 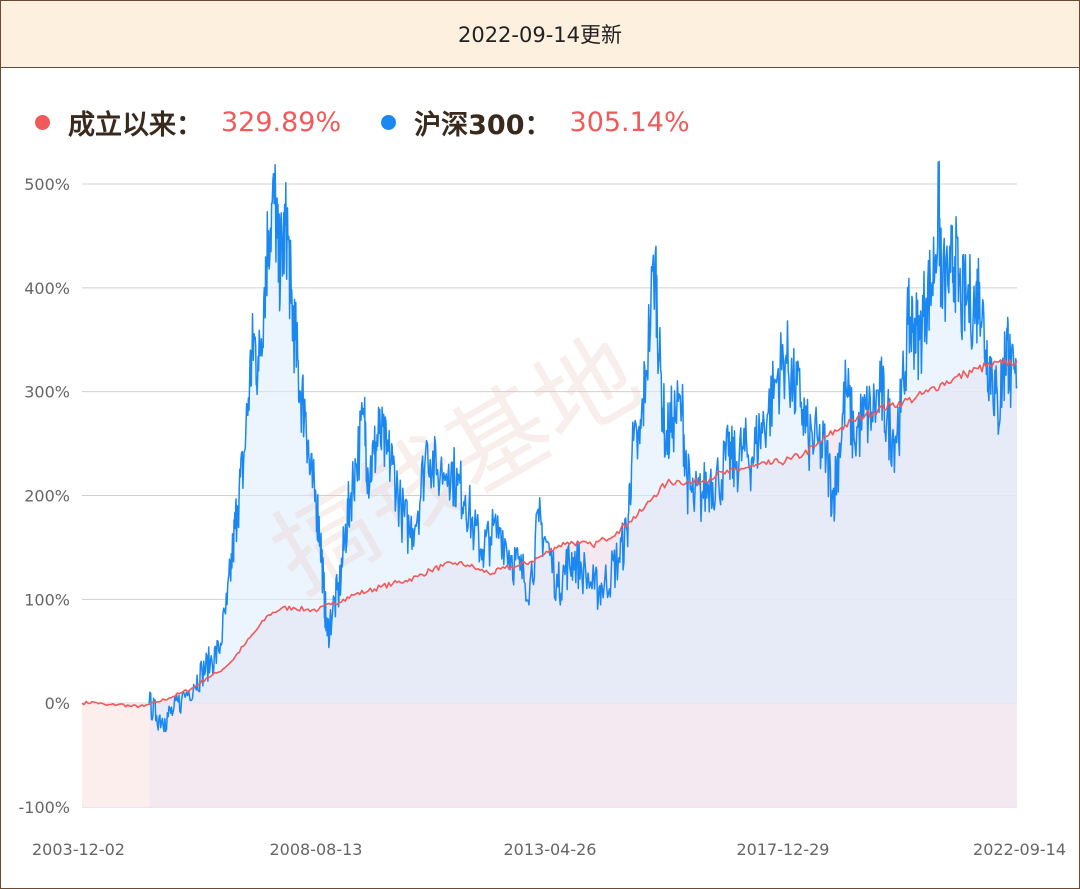 I want to click on y-tick-label: 400%, so click(x=47, y=288).